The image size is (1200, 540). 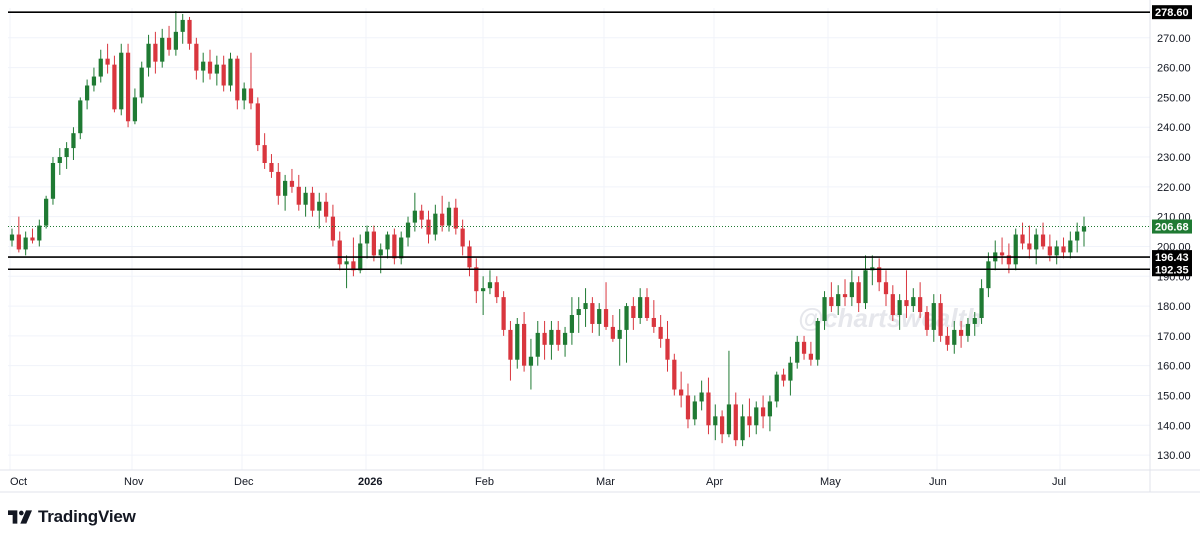 I want to click on price-tick-label: 140.00, so click(x=1174, y=426).